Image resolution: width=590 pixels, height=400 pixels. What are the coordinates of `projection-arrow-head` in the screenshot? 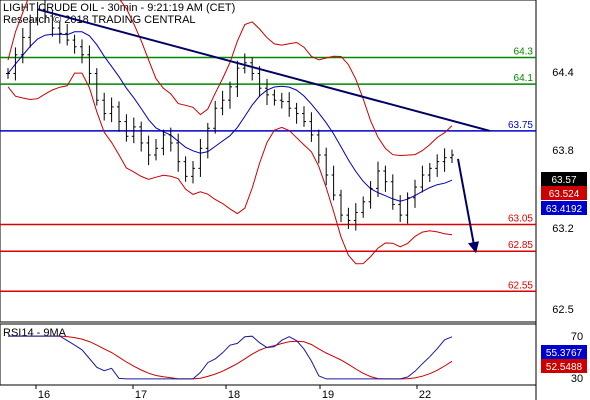 It's located at (473, 247).